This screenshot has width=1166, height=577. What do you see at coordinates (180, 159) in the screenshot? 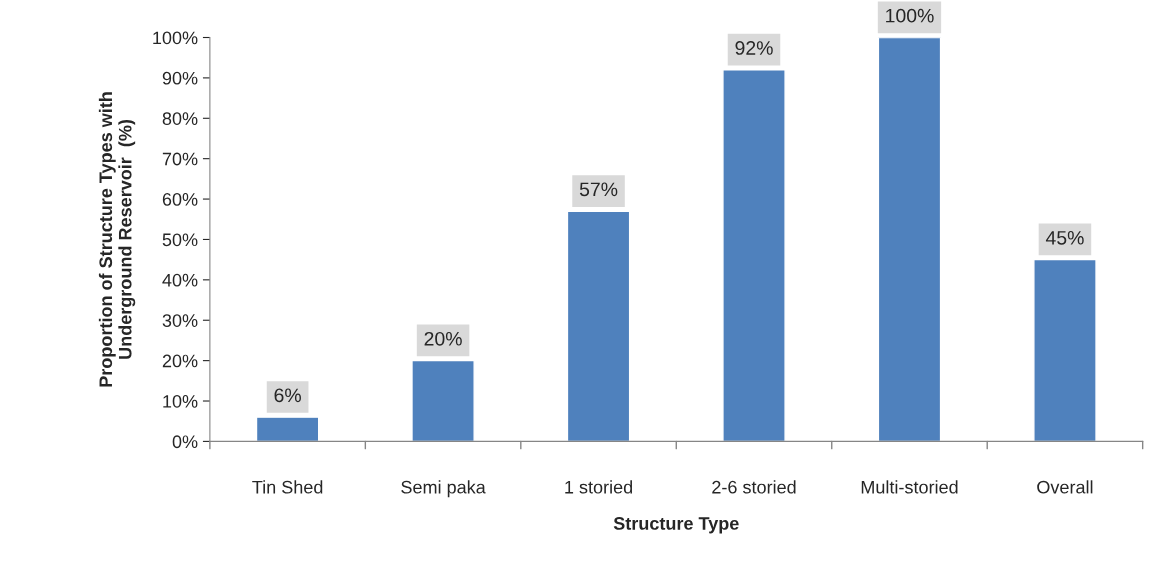
I see `y-tick-label: 70%` at bounding box center [180, 159].